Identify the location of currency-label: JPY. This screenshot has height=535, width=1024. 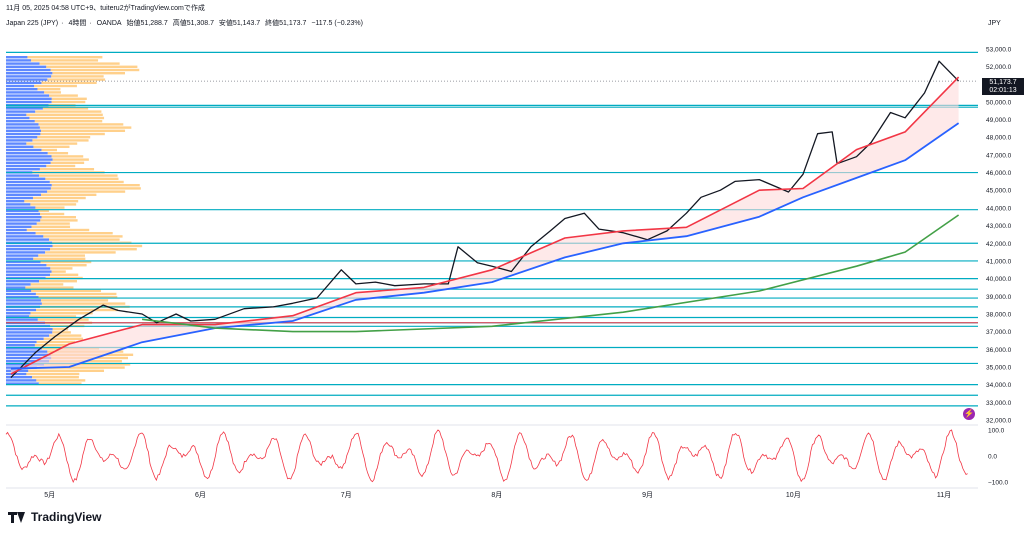
(994, 23).